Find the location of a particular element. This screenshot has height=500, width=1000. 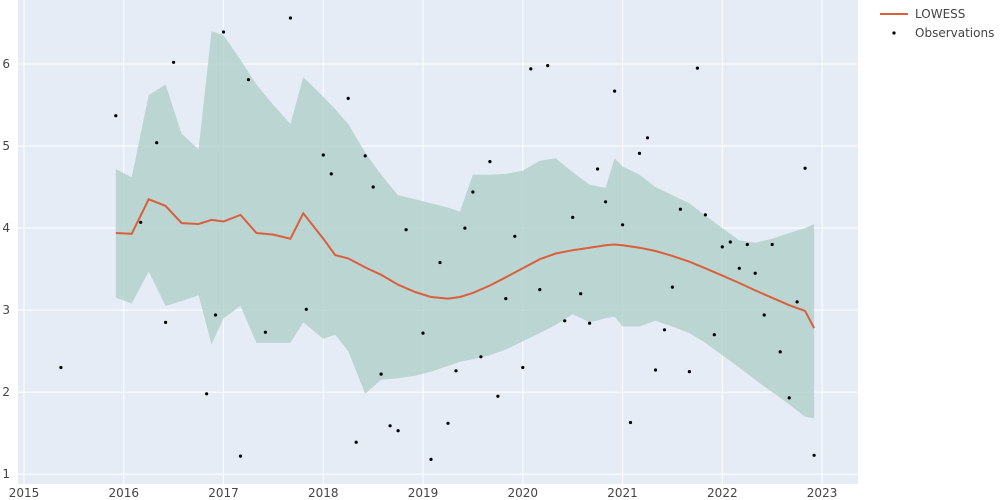

y-tick-label: 6 is located at coordinates (6, 64).